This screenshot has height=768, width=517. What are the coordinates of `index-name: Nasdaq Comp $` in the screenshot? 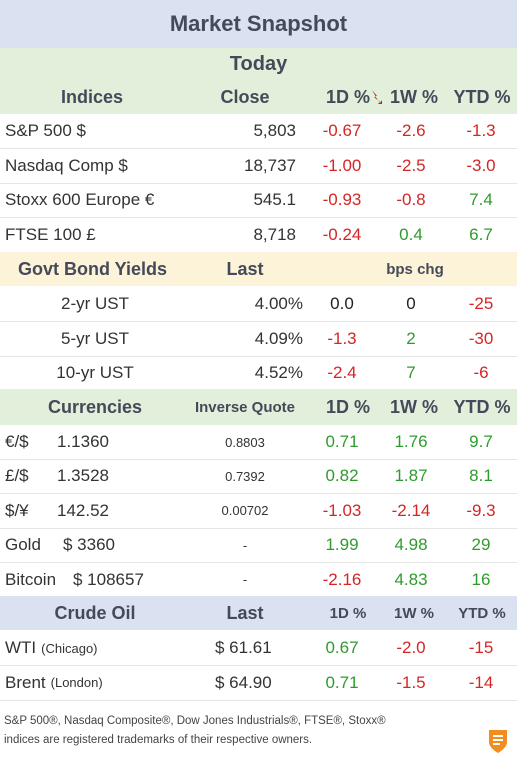 It's located at (66, 165).